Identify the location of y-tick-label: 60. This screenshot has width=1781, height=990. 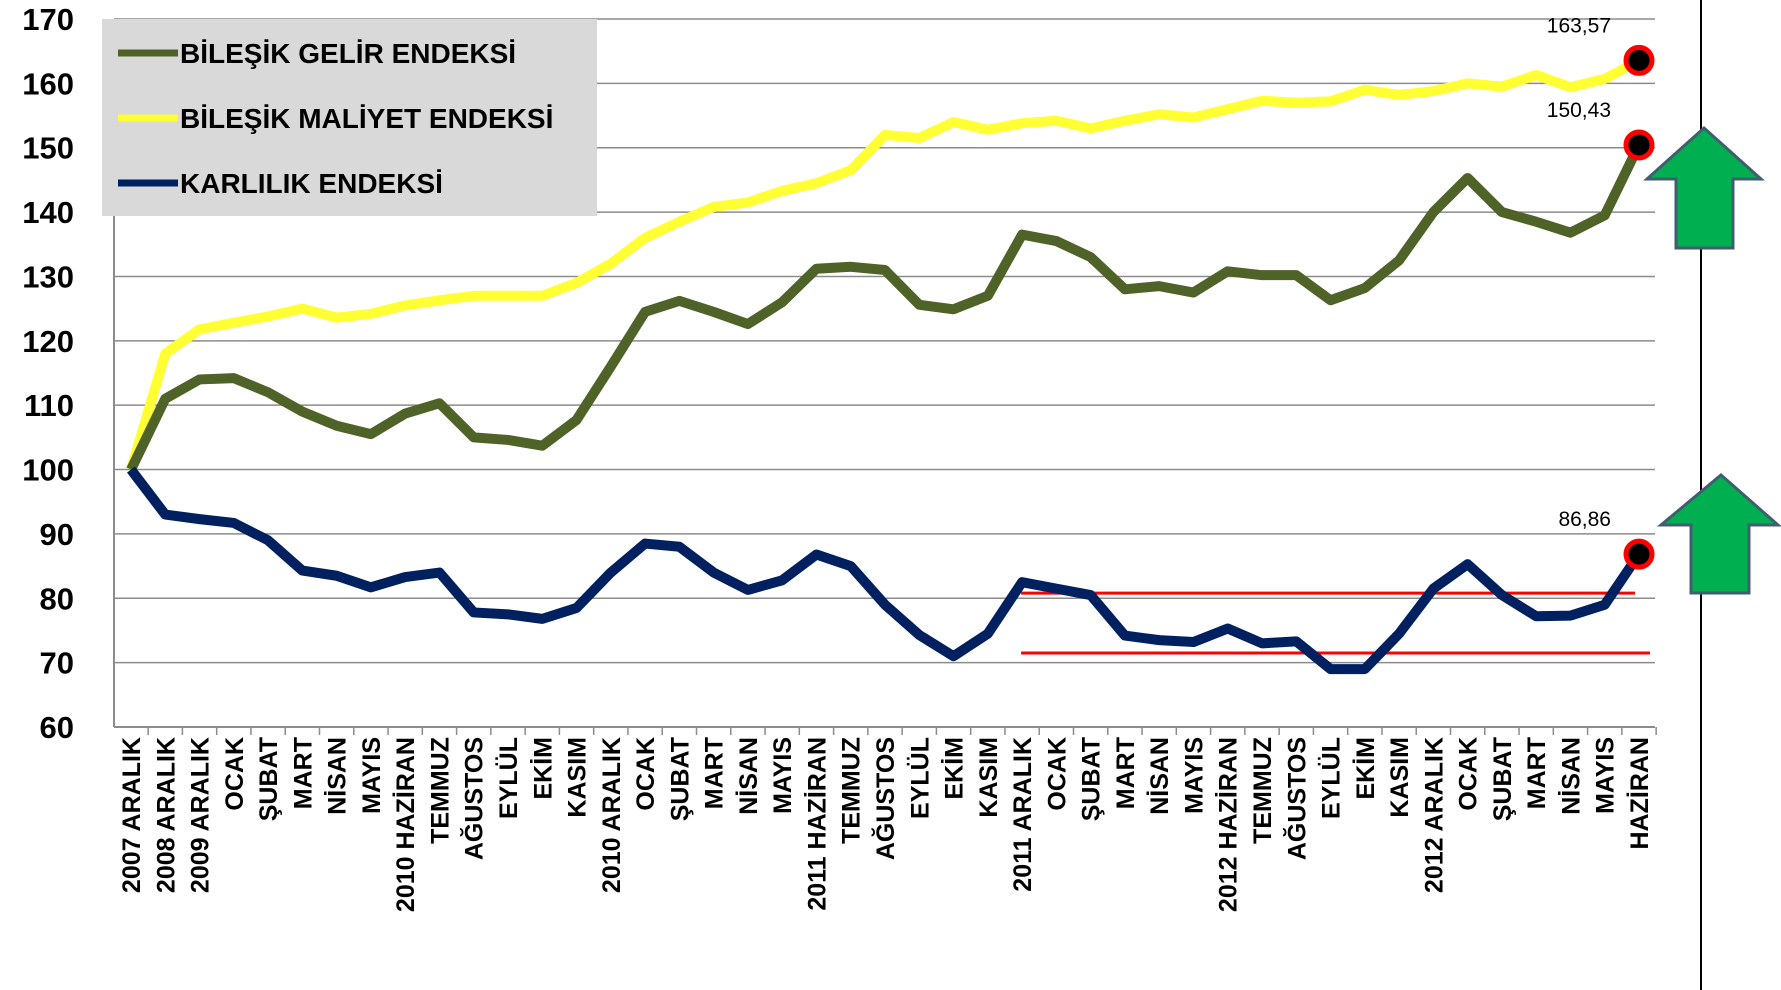
(57, 727).